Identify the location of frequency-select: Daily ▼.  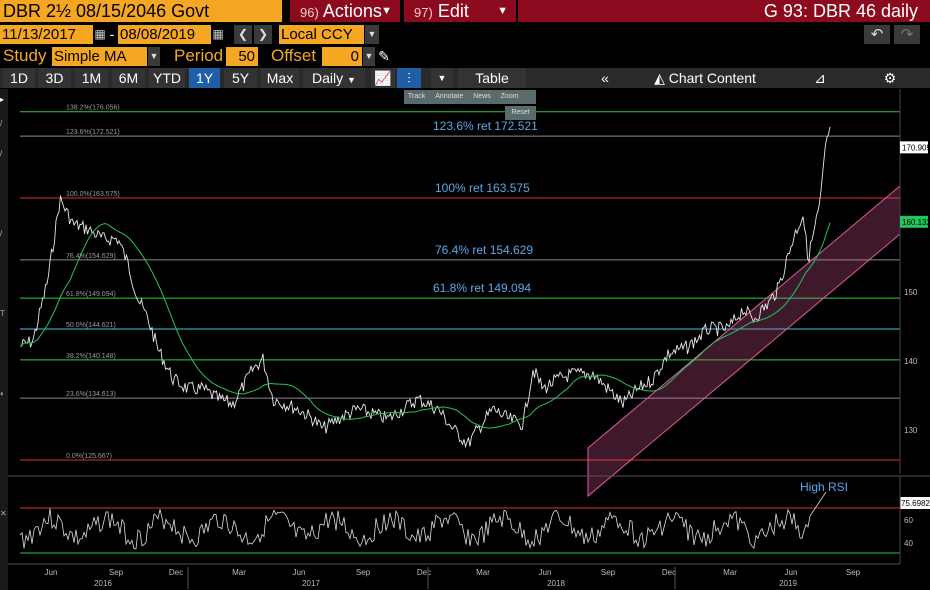
(334, 78).